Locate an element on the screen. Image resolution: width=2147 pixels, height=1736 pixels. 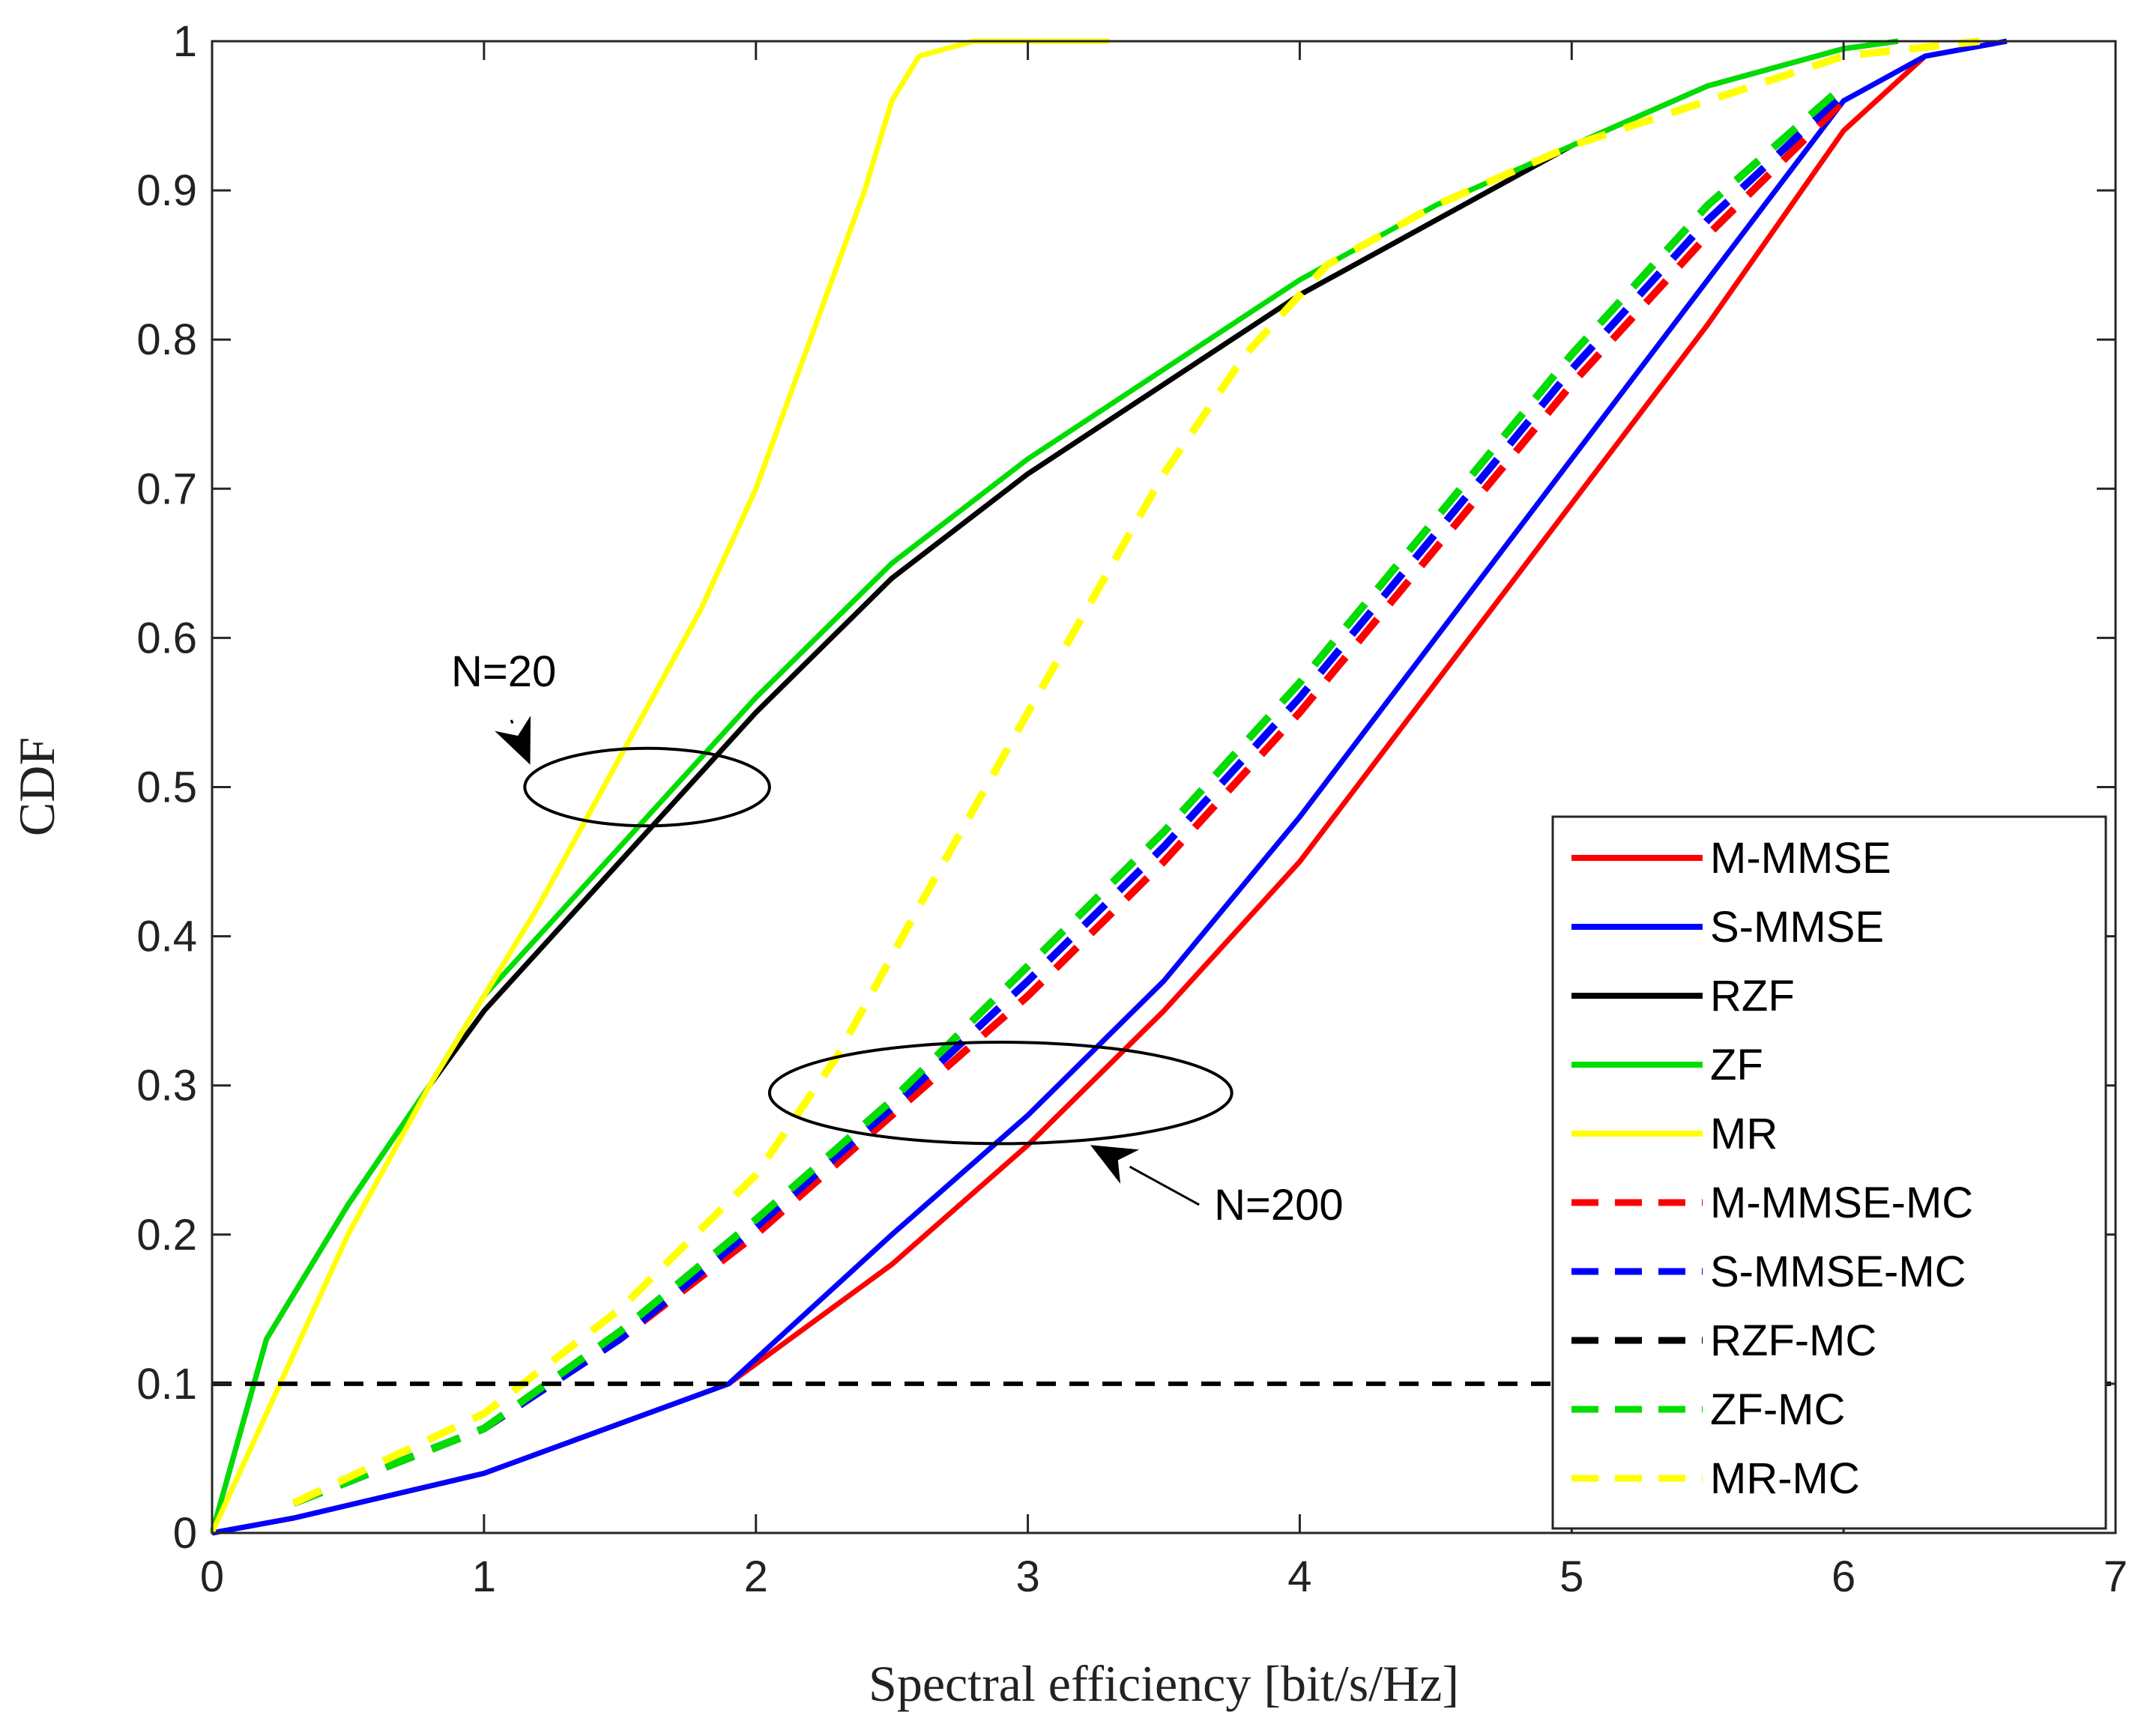
y-tick-label: 0.8 is located at coordinates (166, 339).